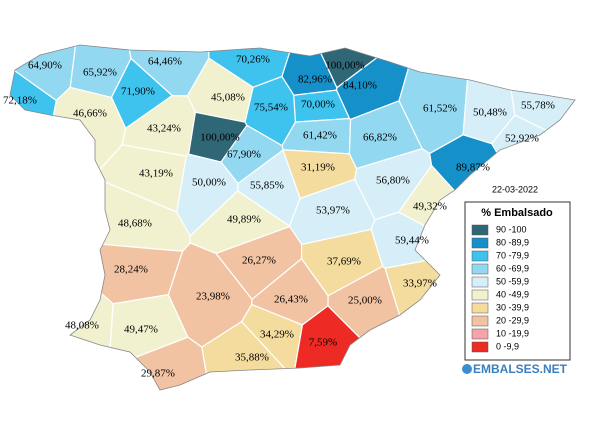 This screenshot has height=432, width=603. I want to click on region-label: 70,00%, so click(318, 105).